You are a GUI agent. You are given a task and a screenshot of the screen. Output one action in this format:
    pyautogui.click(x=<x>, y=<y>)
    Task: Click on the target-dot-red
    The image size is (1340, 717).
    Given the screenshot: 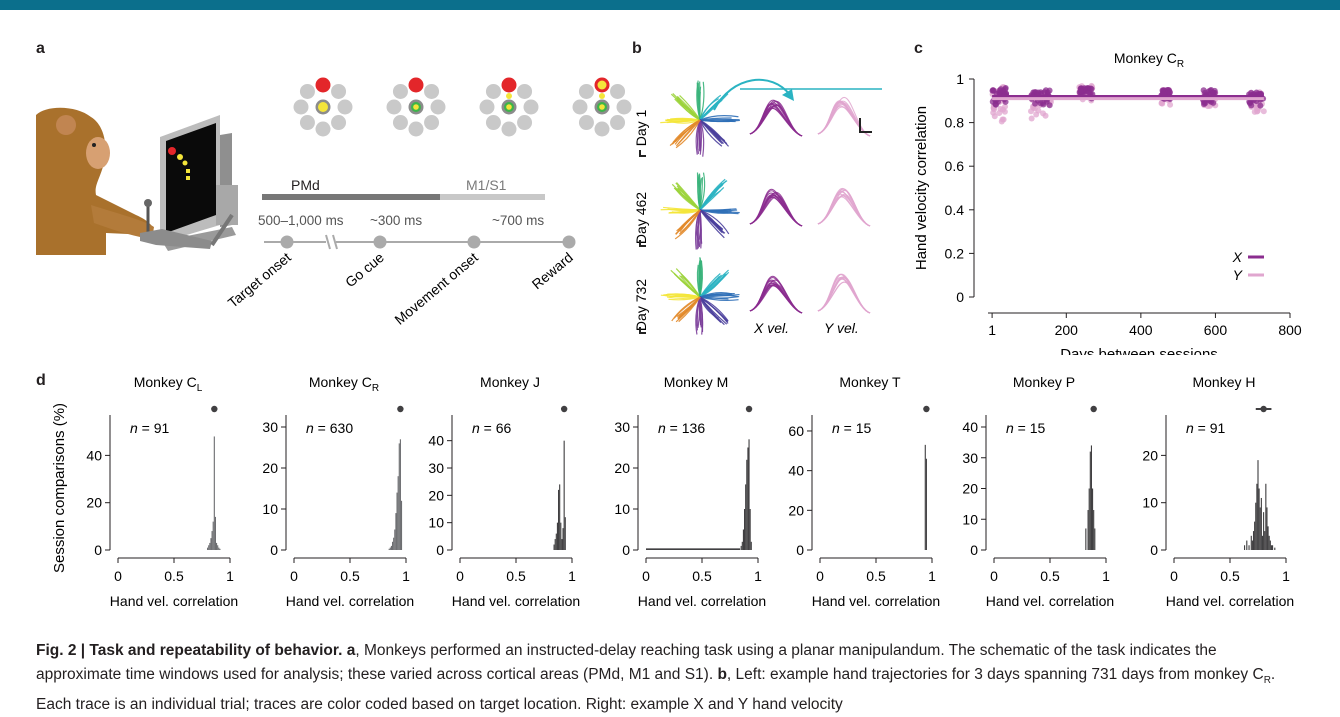 What is the action you would take?
    pyautogui.click(x=509, y=85)
    